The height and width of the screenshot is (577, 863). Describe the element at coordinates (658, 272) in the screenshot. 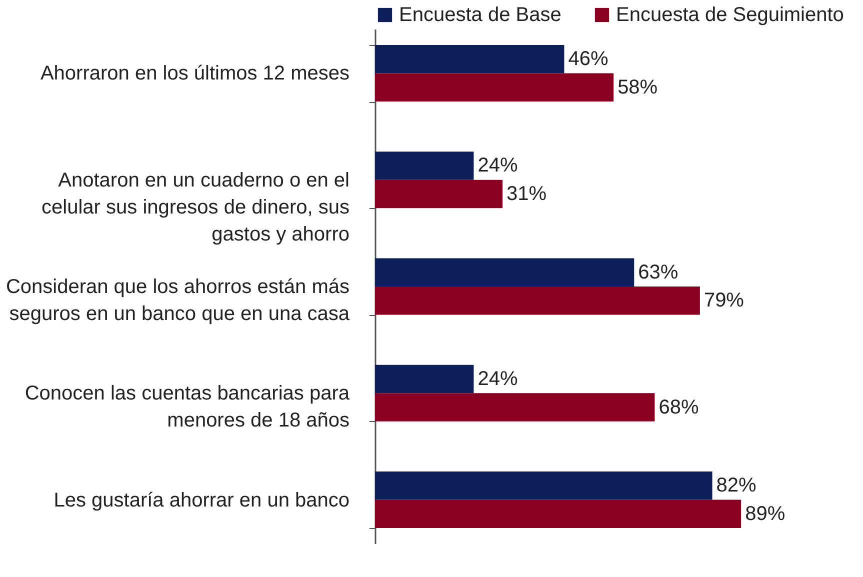

I see `data-label: 63%` at that location.